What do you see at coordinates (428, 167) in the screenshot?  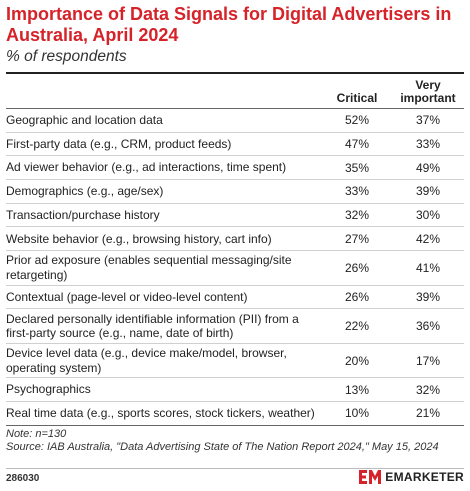 I see `very-important-value: 49%` at bounding box center [428, 167].